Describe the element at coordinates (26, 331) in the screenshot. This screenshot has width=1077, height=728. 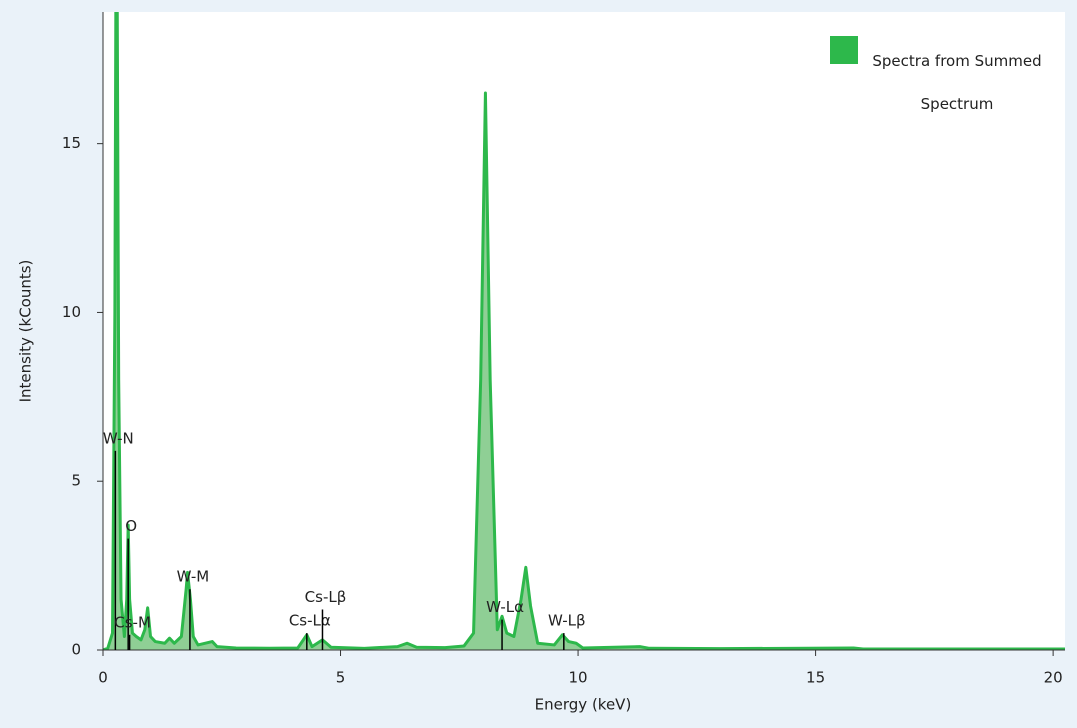
I see `y-axis-label: Intensity (kCounts)` at that location.